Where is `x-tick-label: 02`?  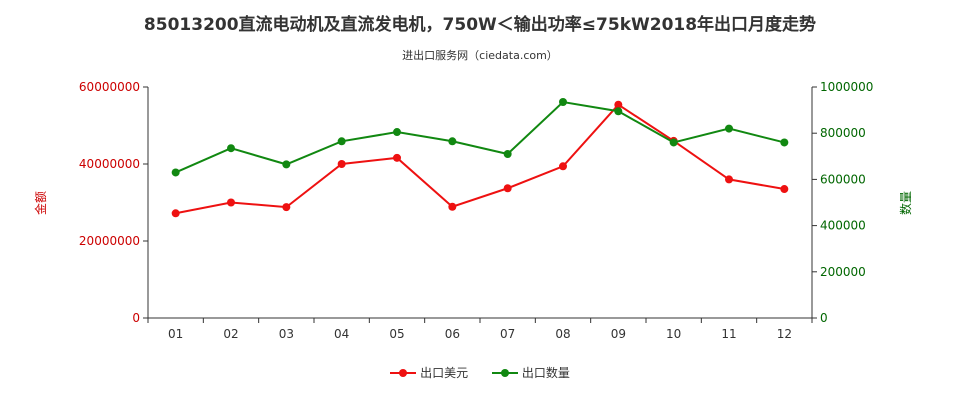
x-tick-label: 02 is located at coordinates (230, 334).